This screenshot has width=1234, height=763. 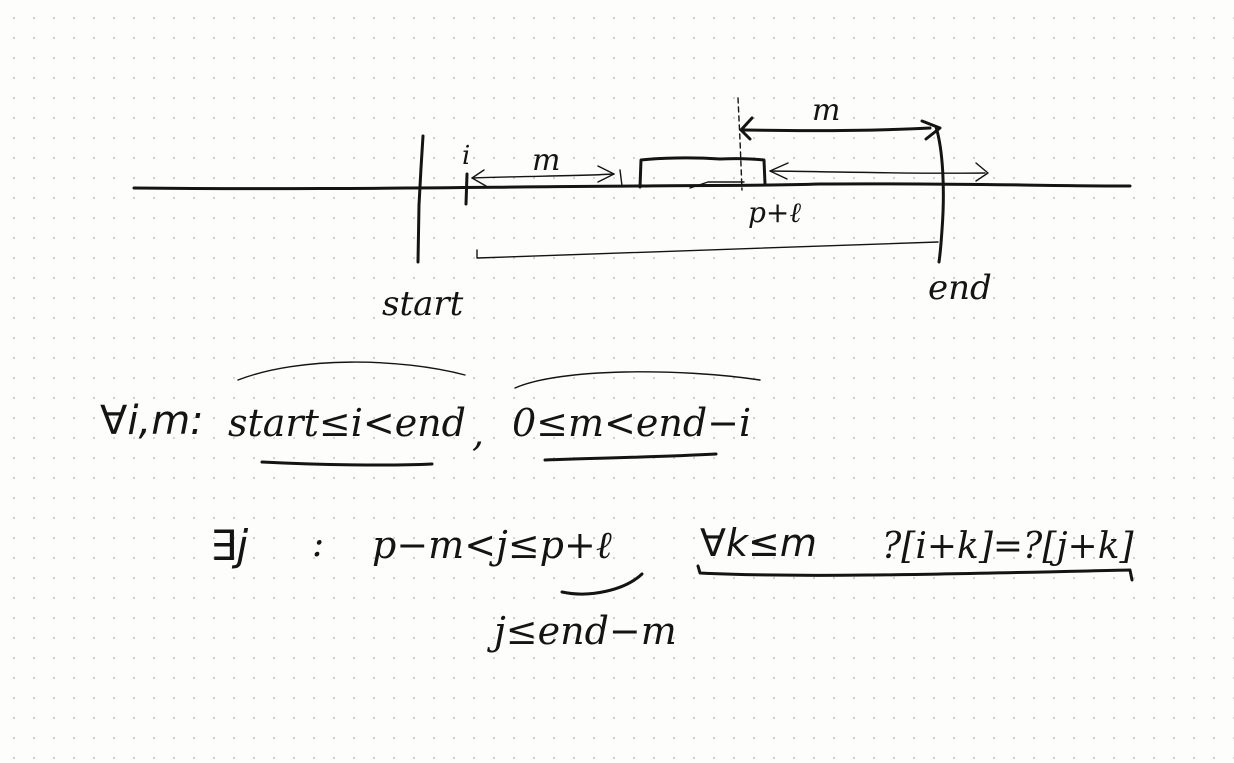 What do you see at coordinates (420, 199) in the screenshot?
I see `start-tick` at bounding box center [420, 199].